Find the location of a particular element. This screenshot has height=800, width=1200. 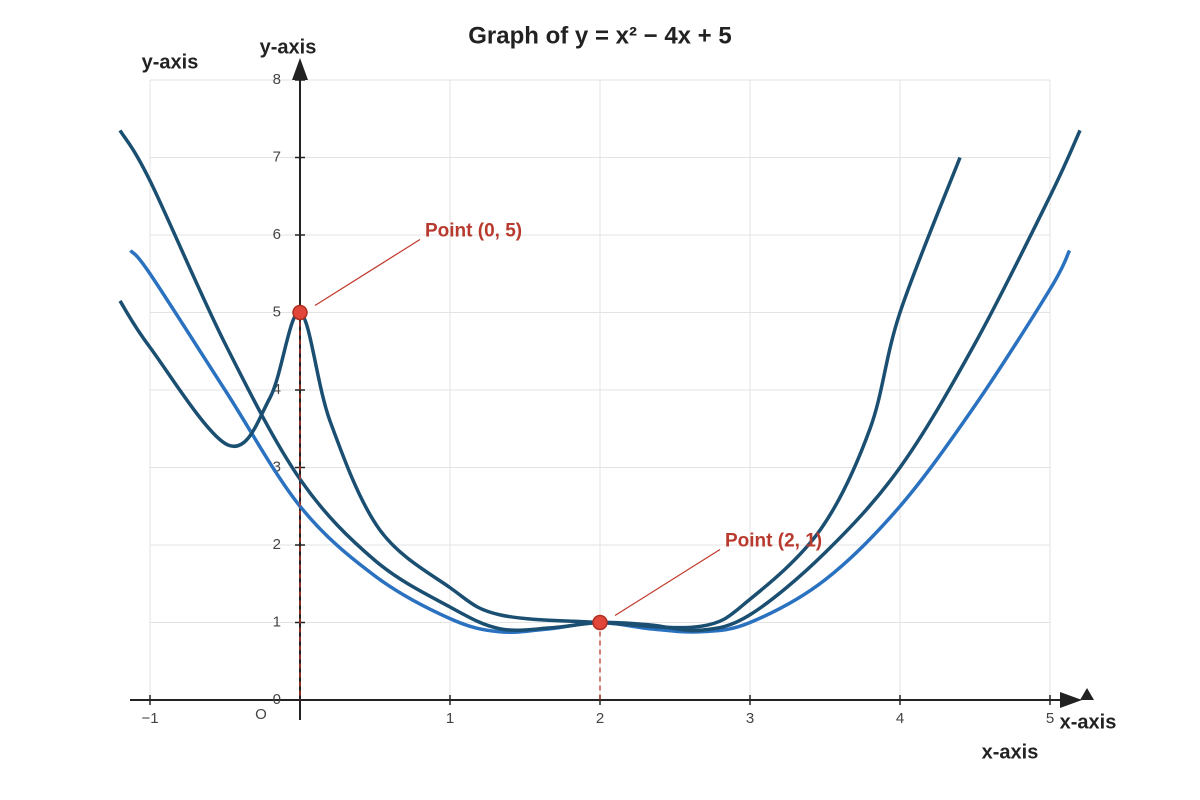

y-tick-label: 8 is located at coordinates (277, 79).